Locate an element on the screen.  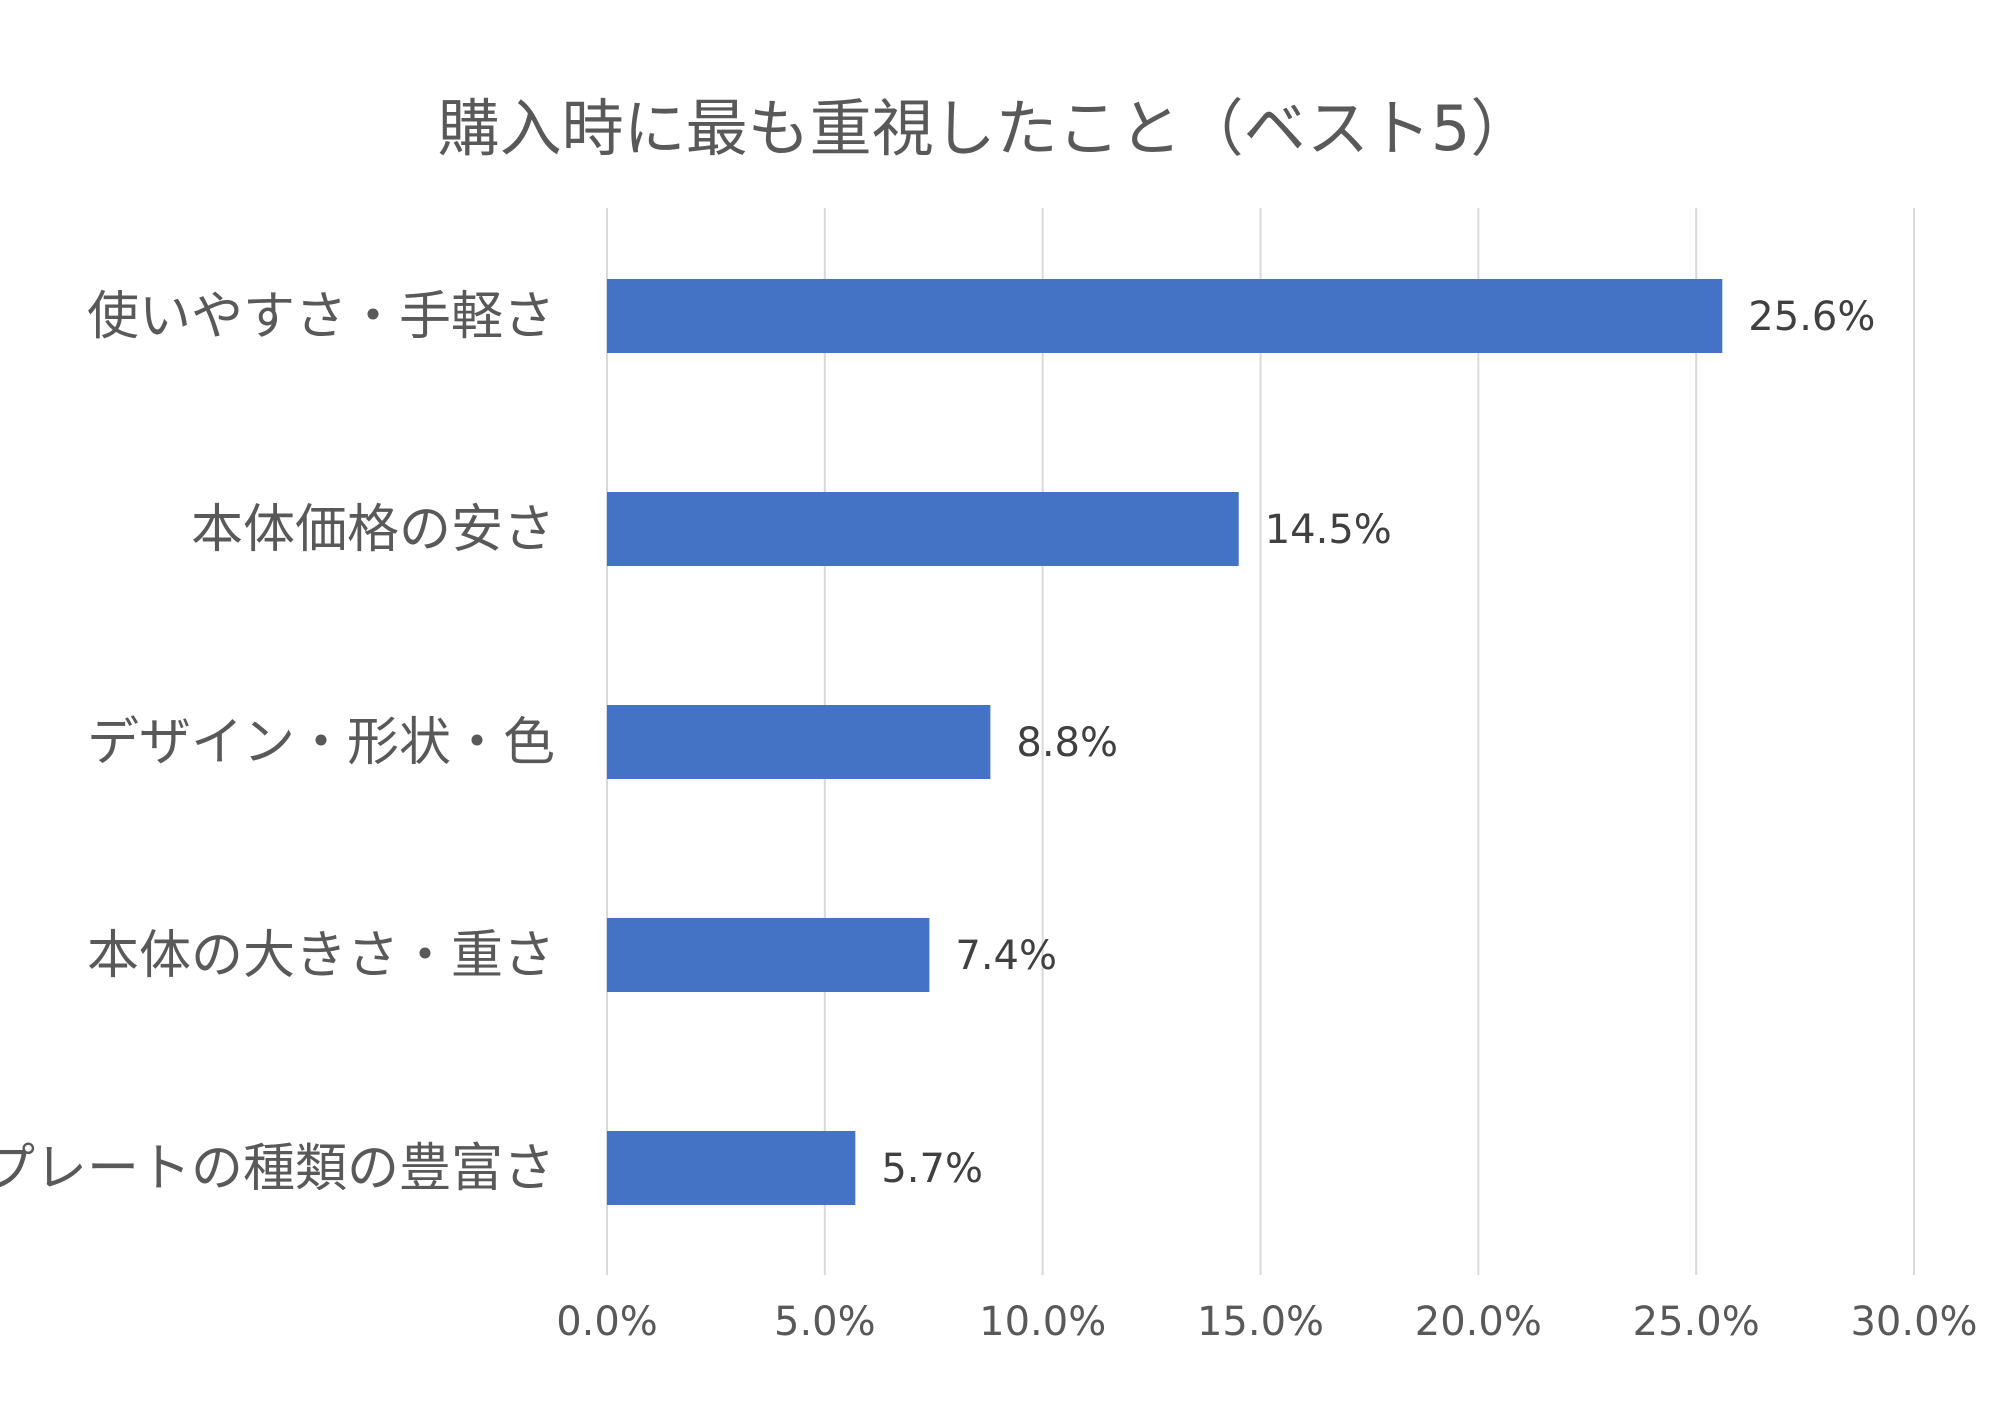
category-label: 本体の大きさ・重さ is located at coordinates (321, 956).